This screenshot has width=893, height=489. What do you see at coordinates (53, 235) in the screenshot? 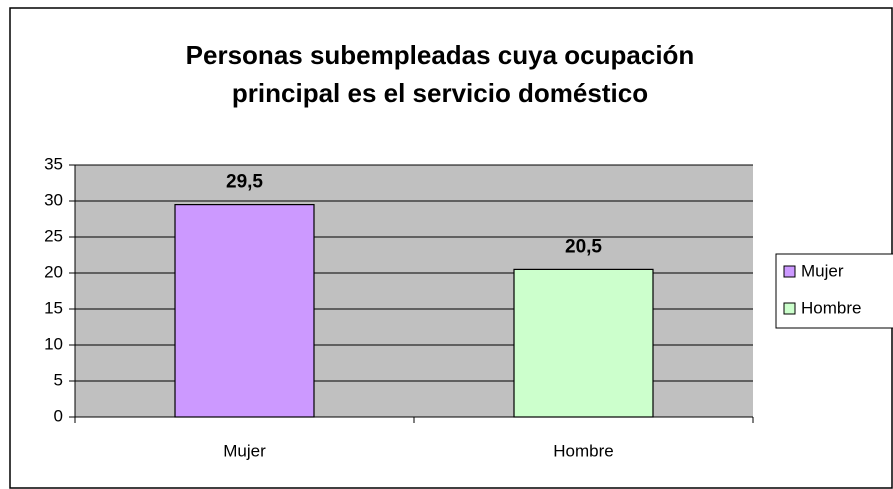
I see `y-tick-label: 25` at bounding box center [53, 235].